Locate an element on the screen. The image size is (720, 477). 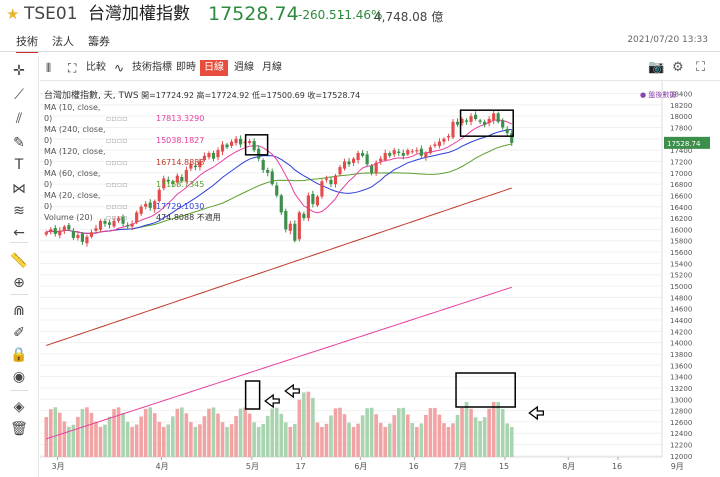
lock-drawing-icon: ✐ is located at coordinates (19, 333).